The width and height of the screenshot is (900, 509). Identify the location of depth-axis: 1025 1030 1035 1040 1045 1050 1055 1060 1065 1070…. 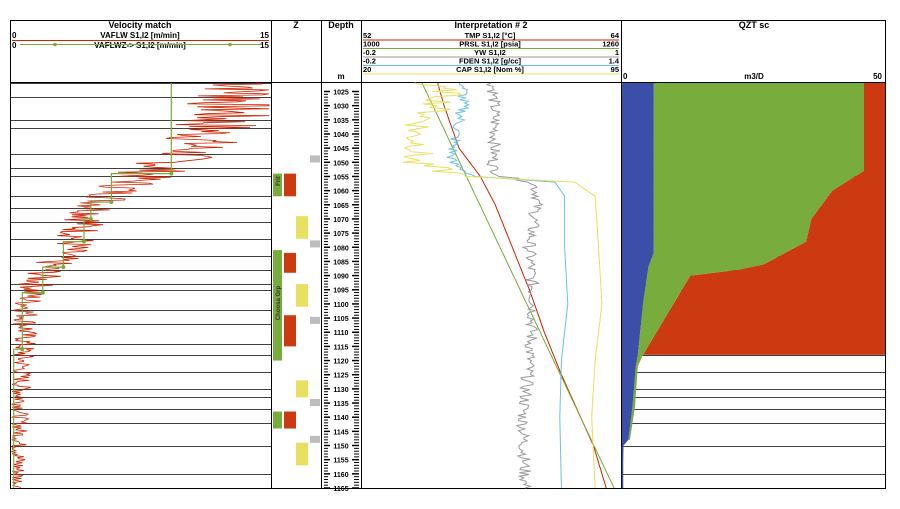
(334, 288).